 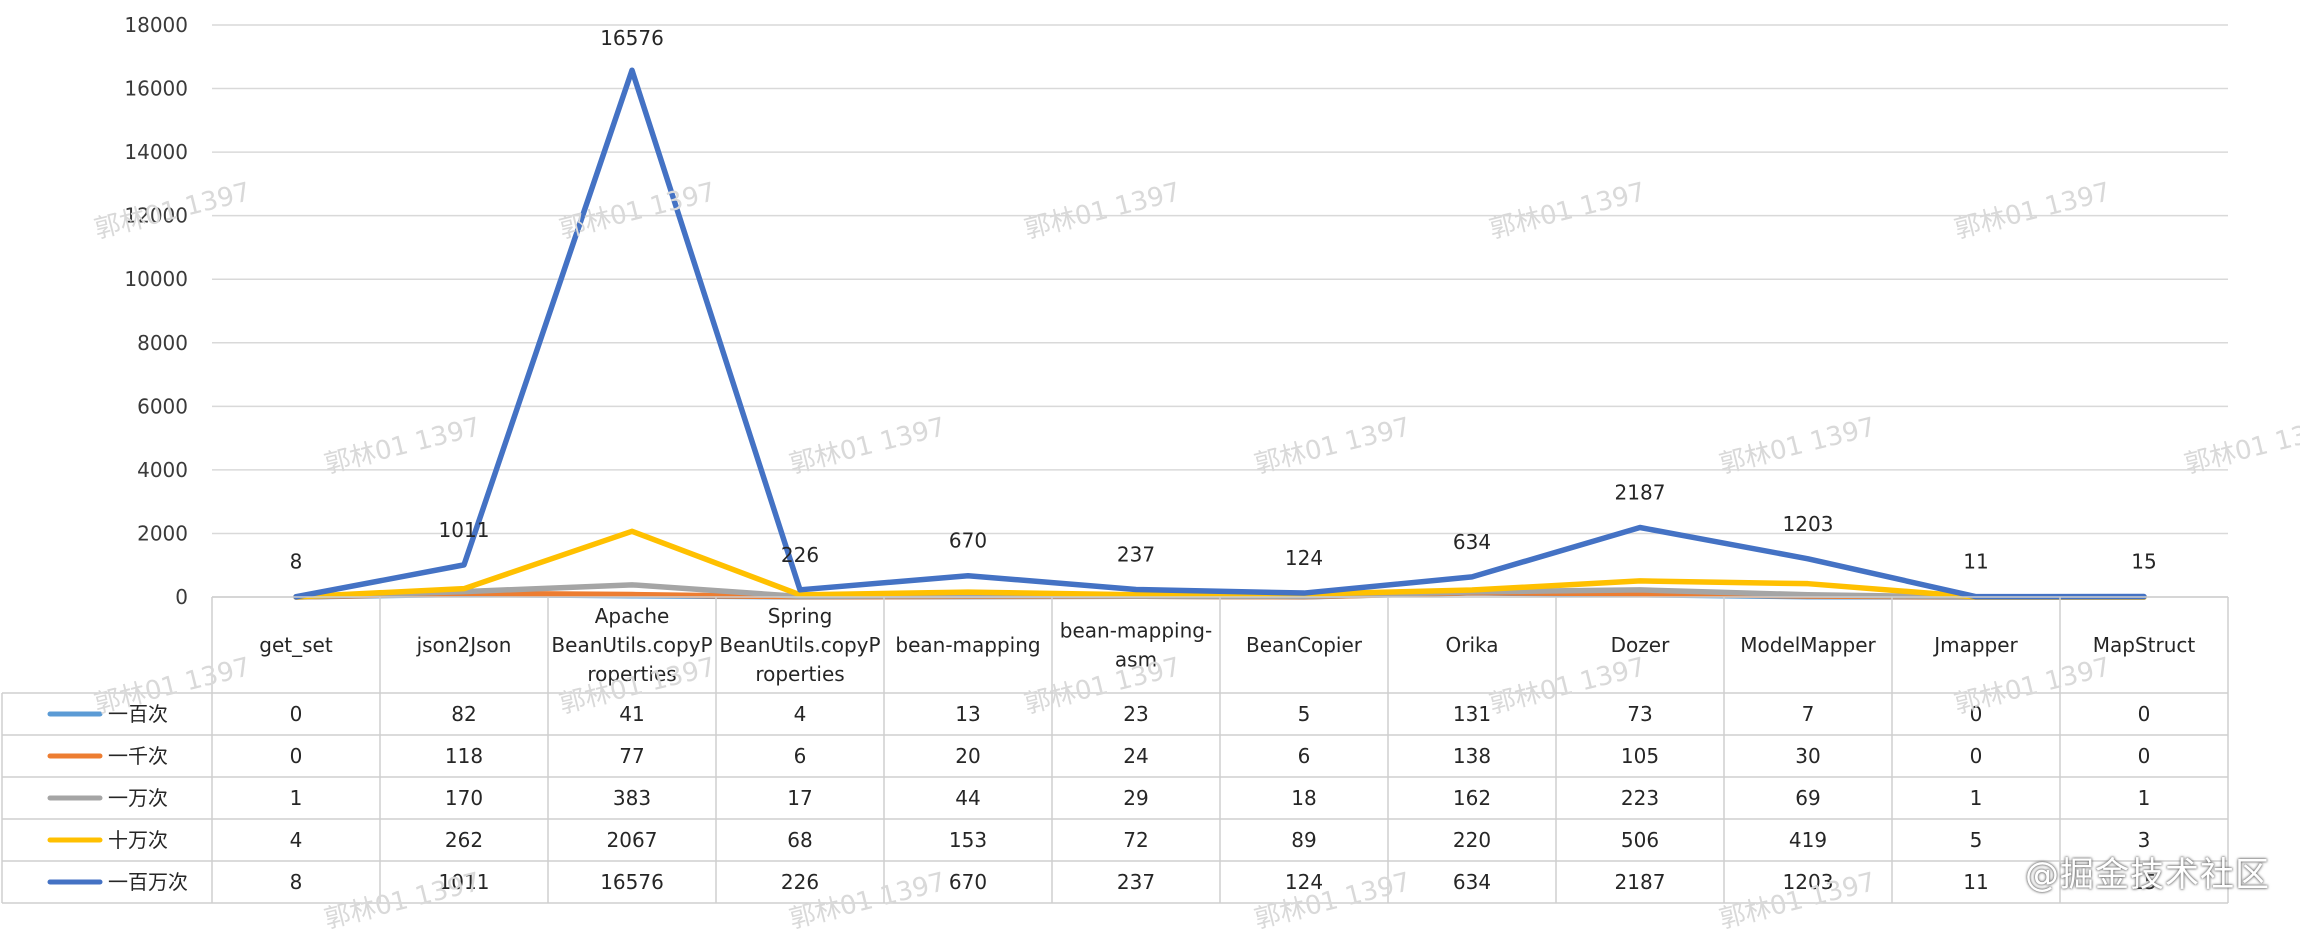 I want to click on category-label-line: ModelMapper, so click(x=1808, y=645).